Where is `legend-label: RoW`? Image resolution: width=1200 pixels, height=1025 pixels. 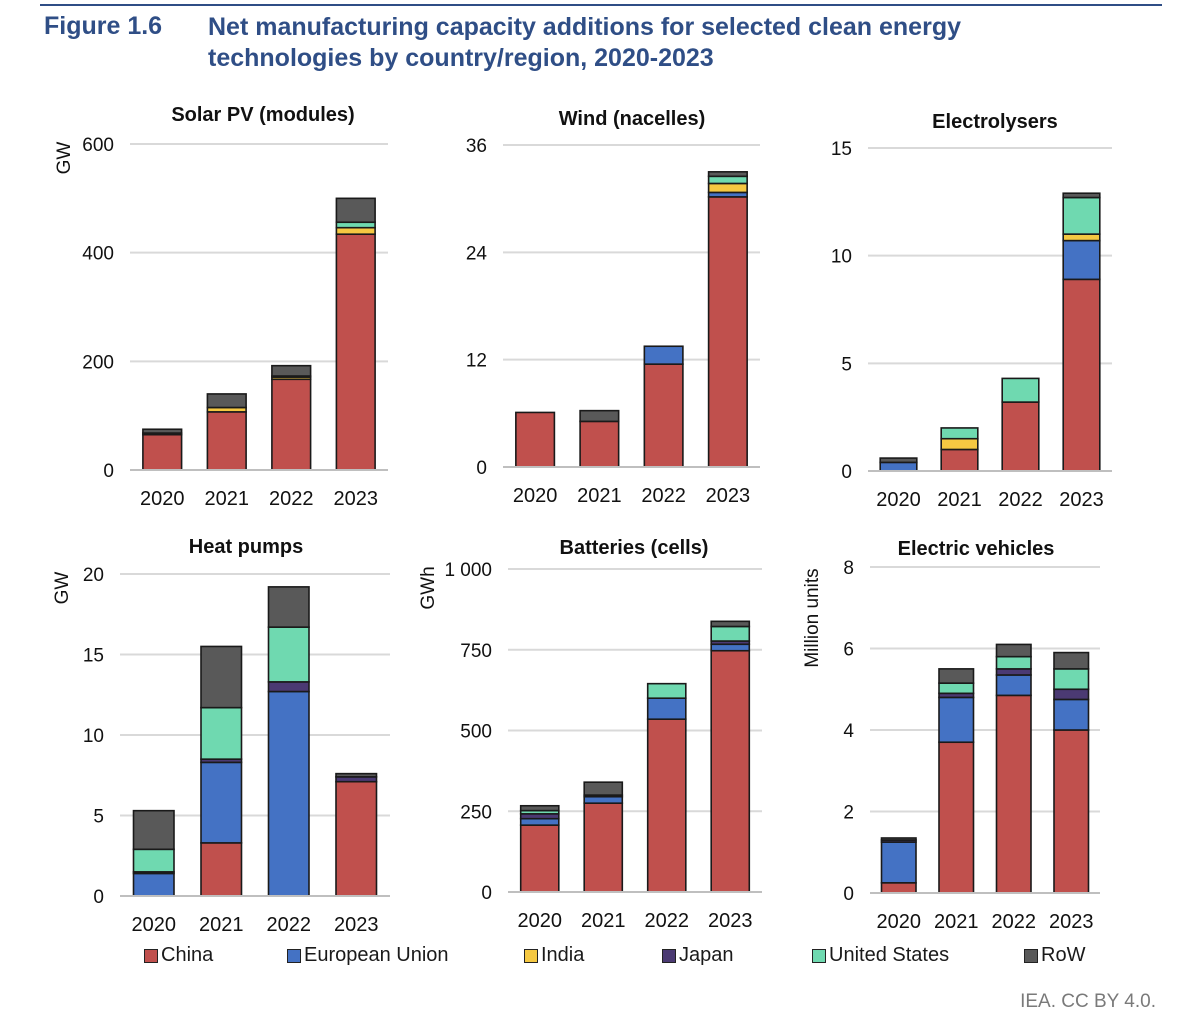 legend-label: RoW is located at coordinates (1063, 955).